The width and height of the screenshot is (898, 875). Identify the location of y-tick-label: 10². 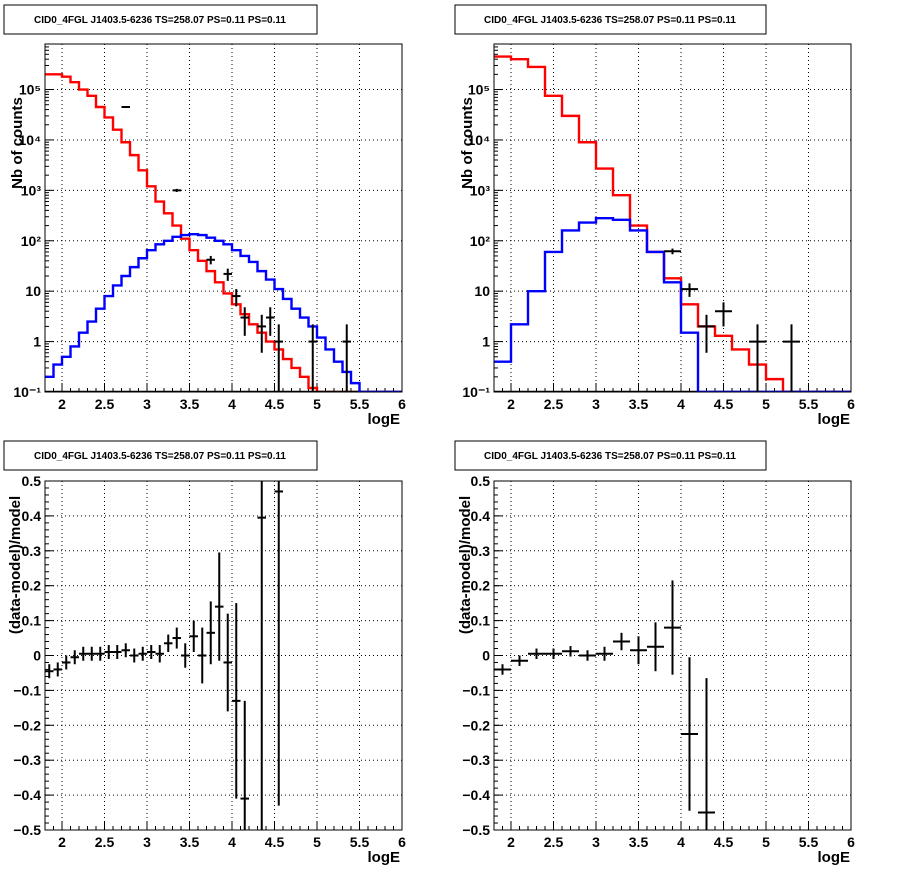
(31, 241).